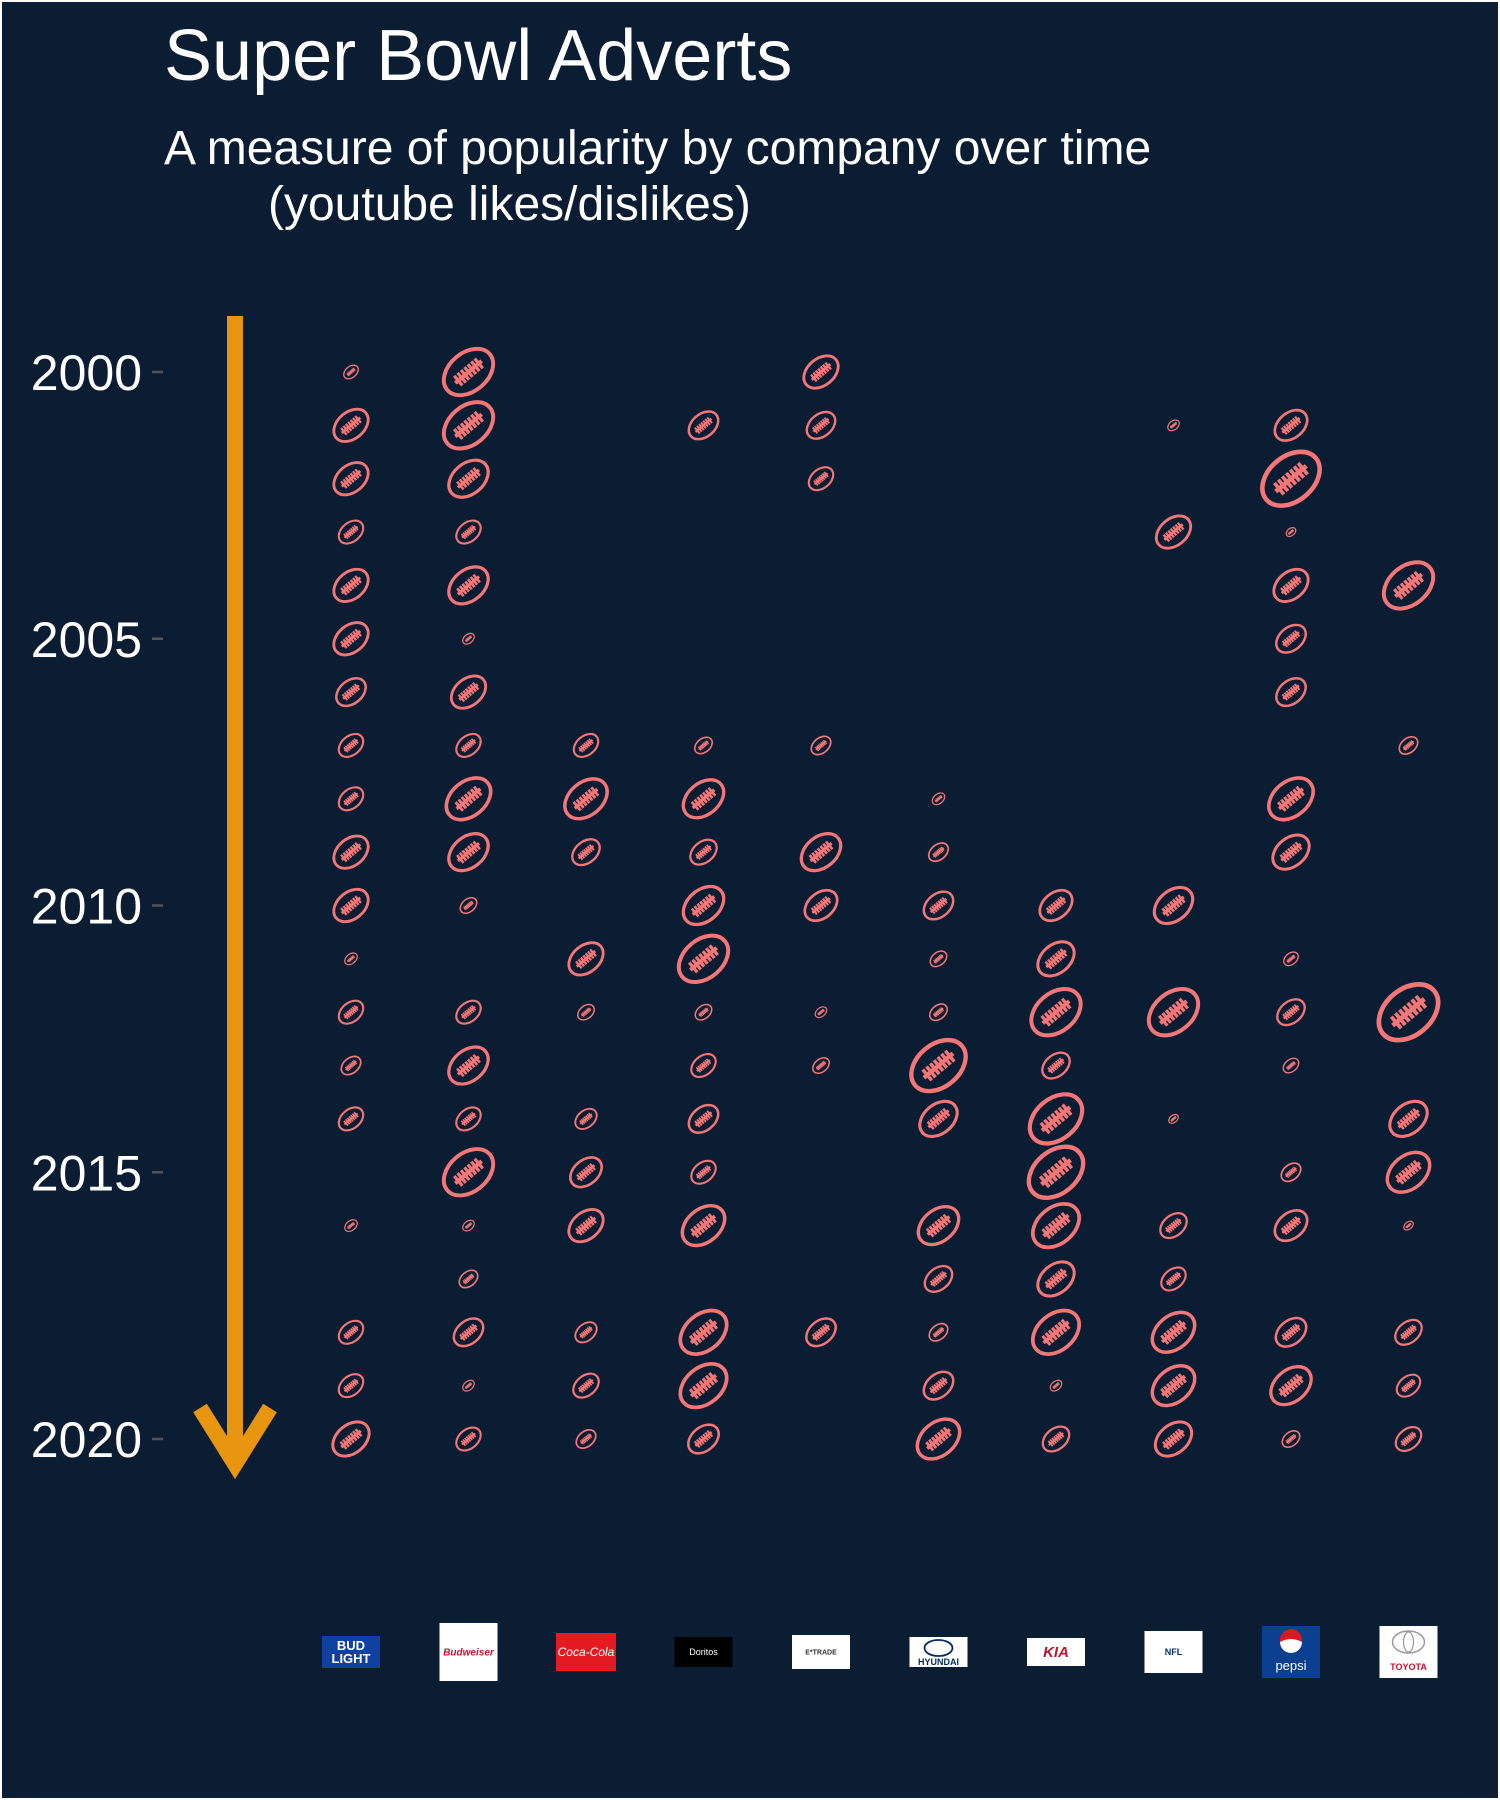 The width and height of the screenshot is (1500, 1800). I want to click on y-tick-label: 2015, so click(86, 1173).